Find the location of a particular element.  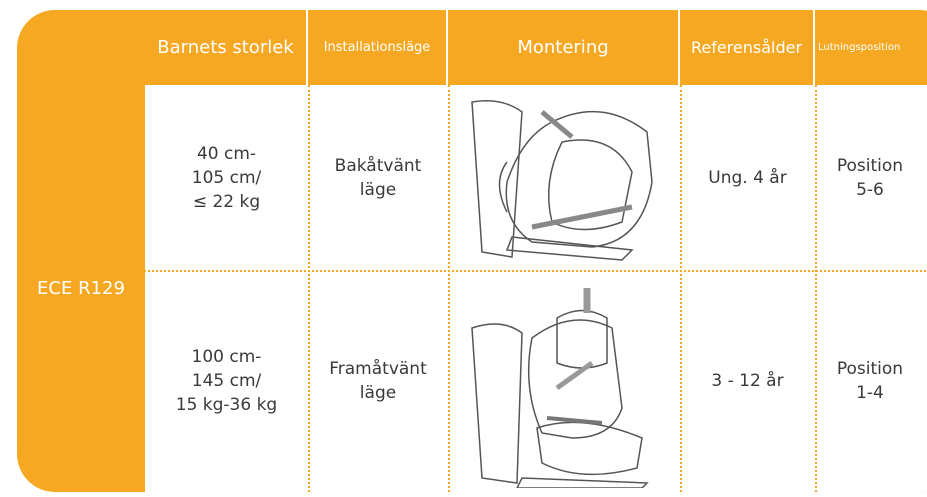

cell-line: 105 cm/ is located at coordinates (226, 177).